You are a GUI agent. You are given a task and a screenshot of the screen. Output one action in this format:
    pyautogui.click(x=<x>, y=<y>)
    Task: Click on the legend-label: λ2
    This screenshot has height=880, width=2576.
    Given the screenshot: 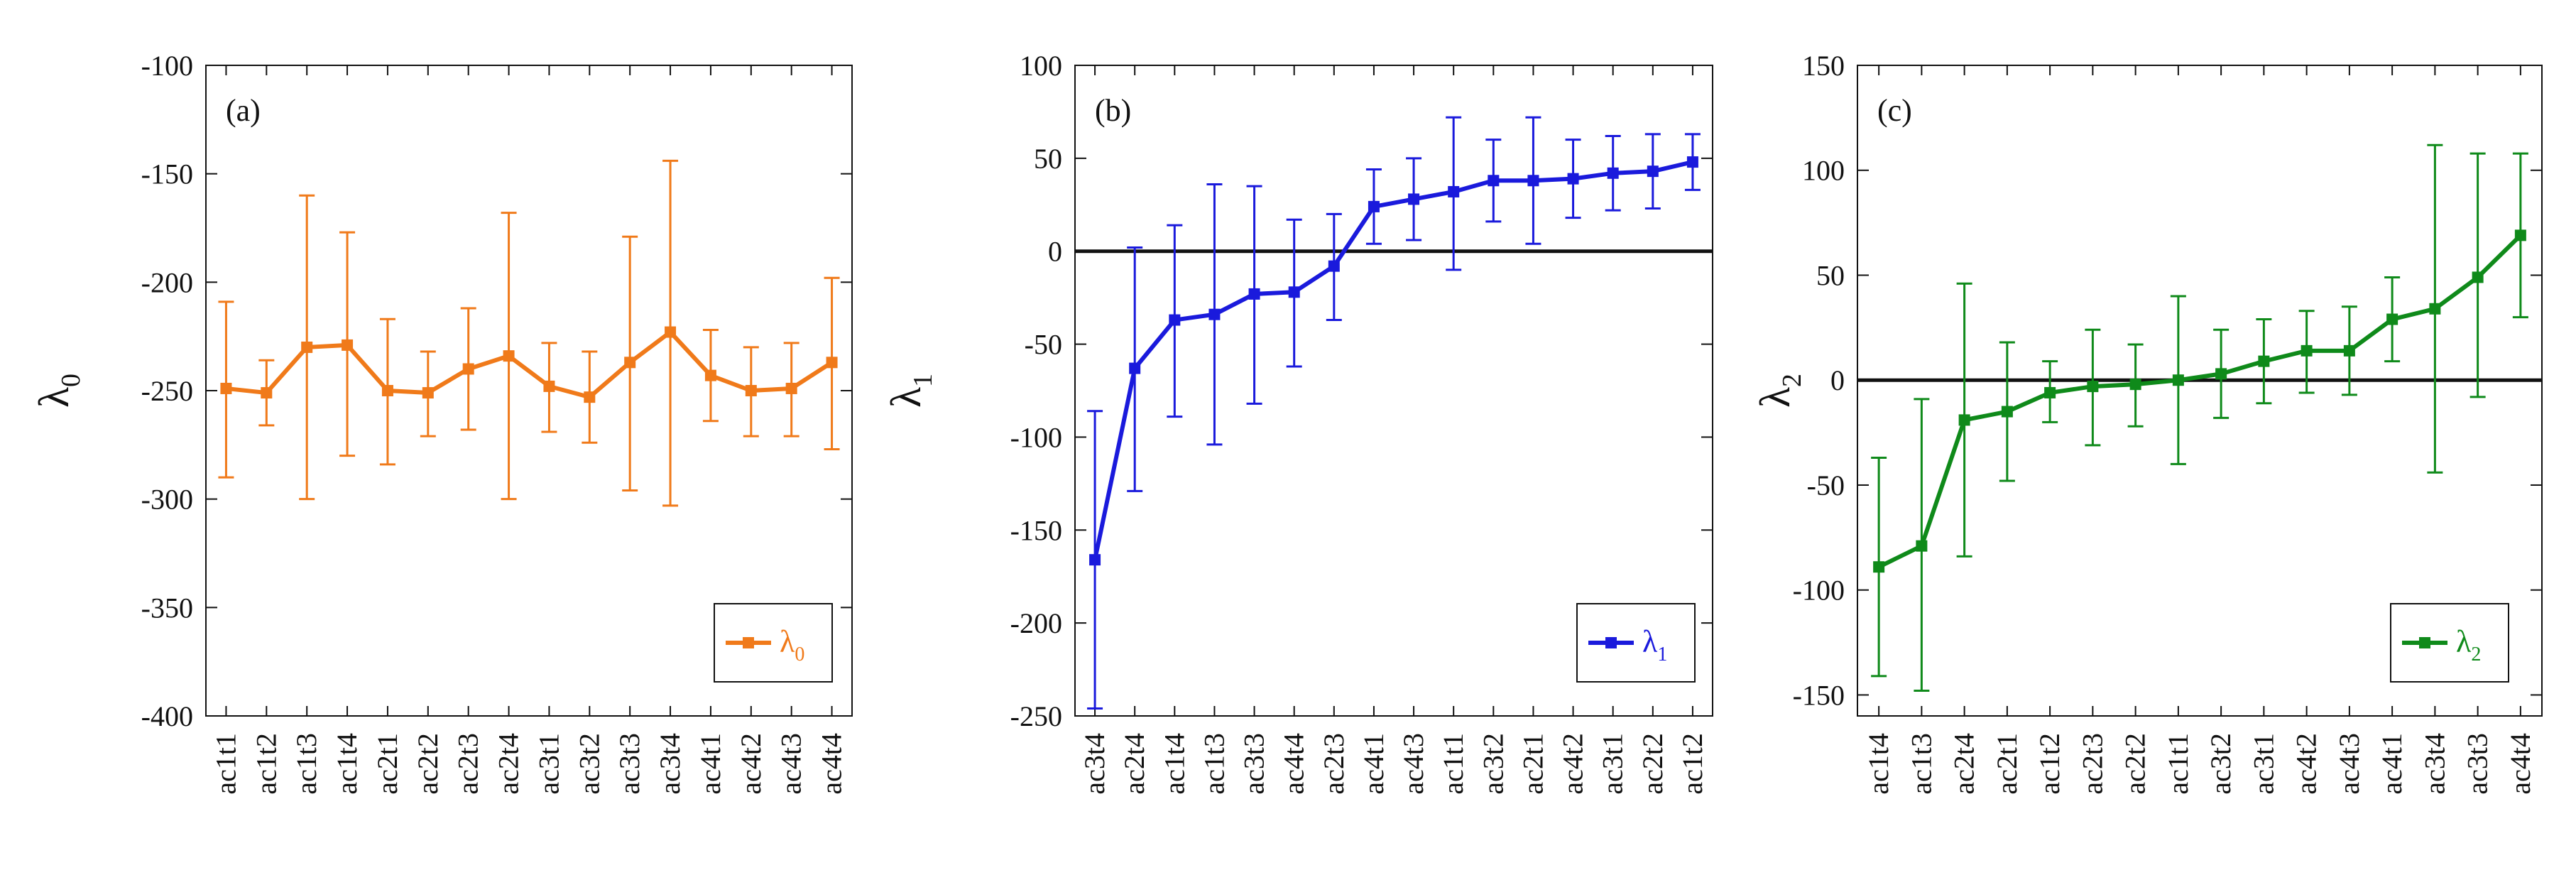 What is the action you would take?
    pyautogui.click(x=2468, y=645)
    